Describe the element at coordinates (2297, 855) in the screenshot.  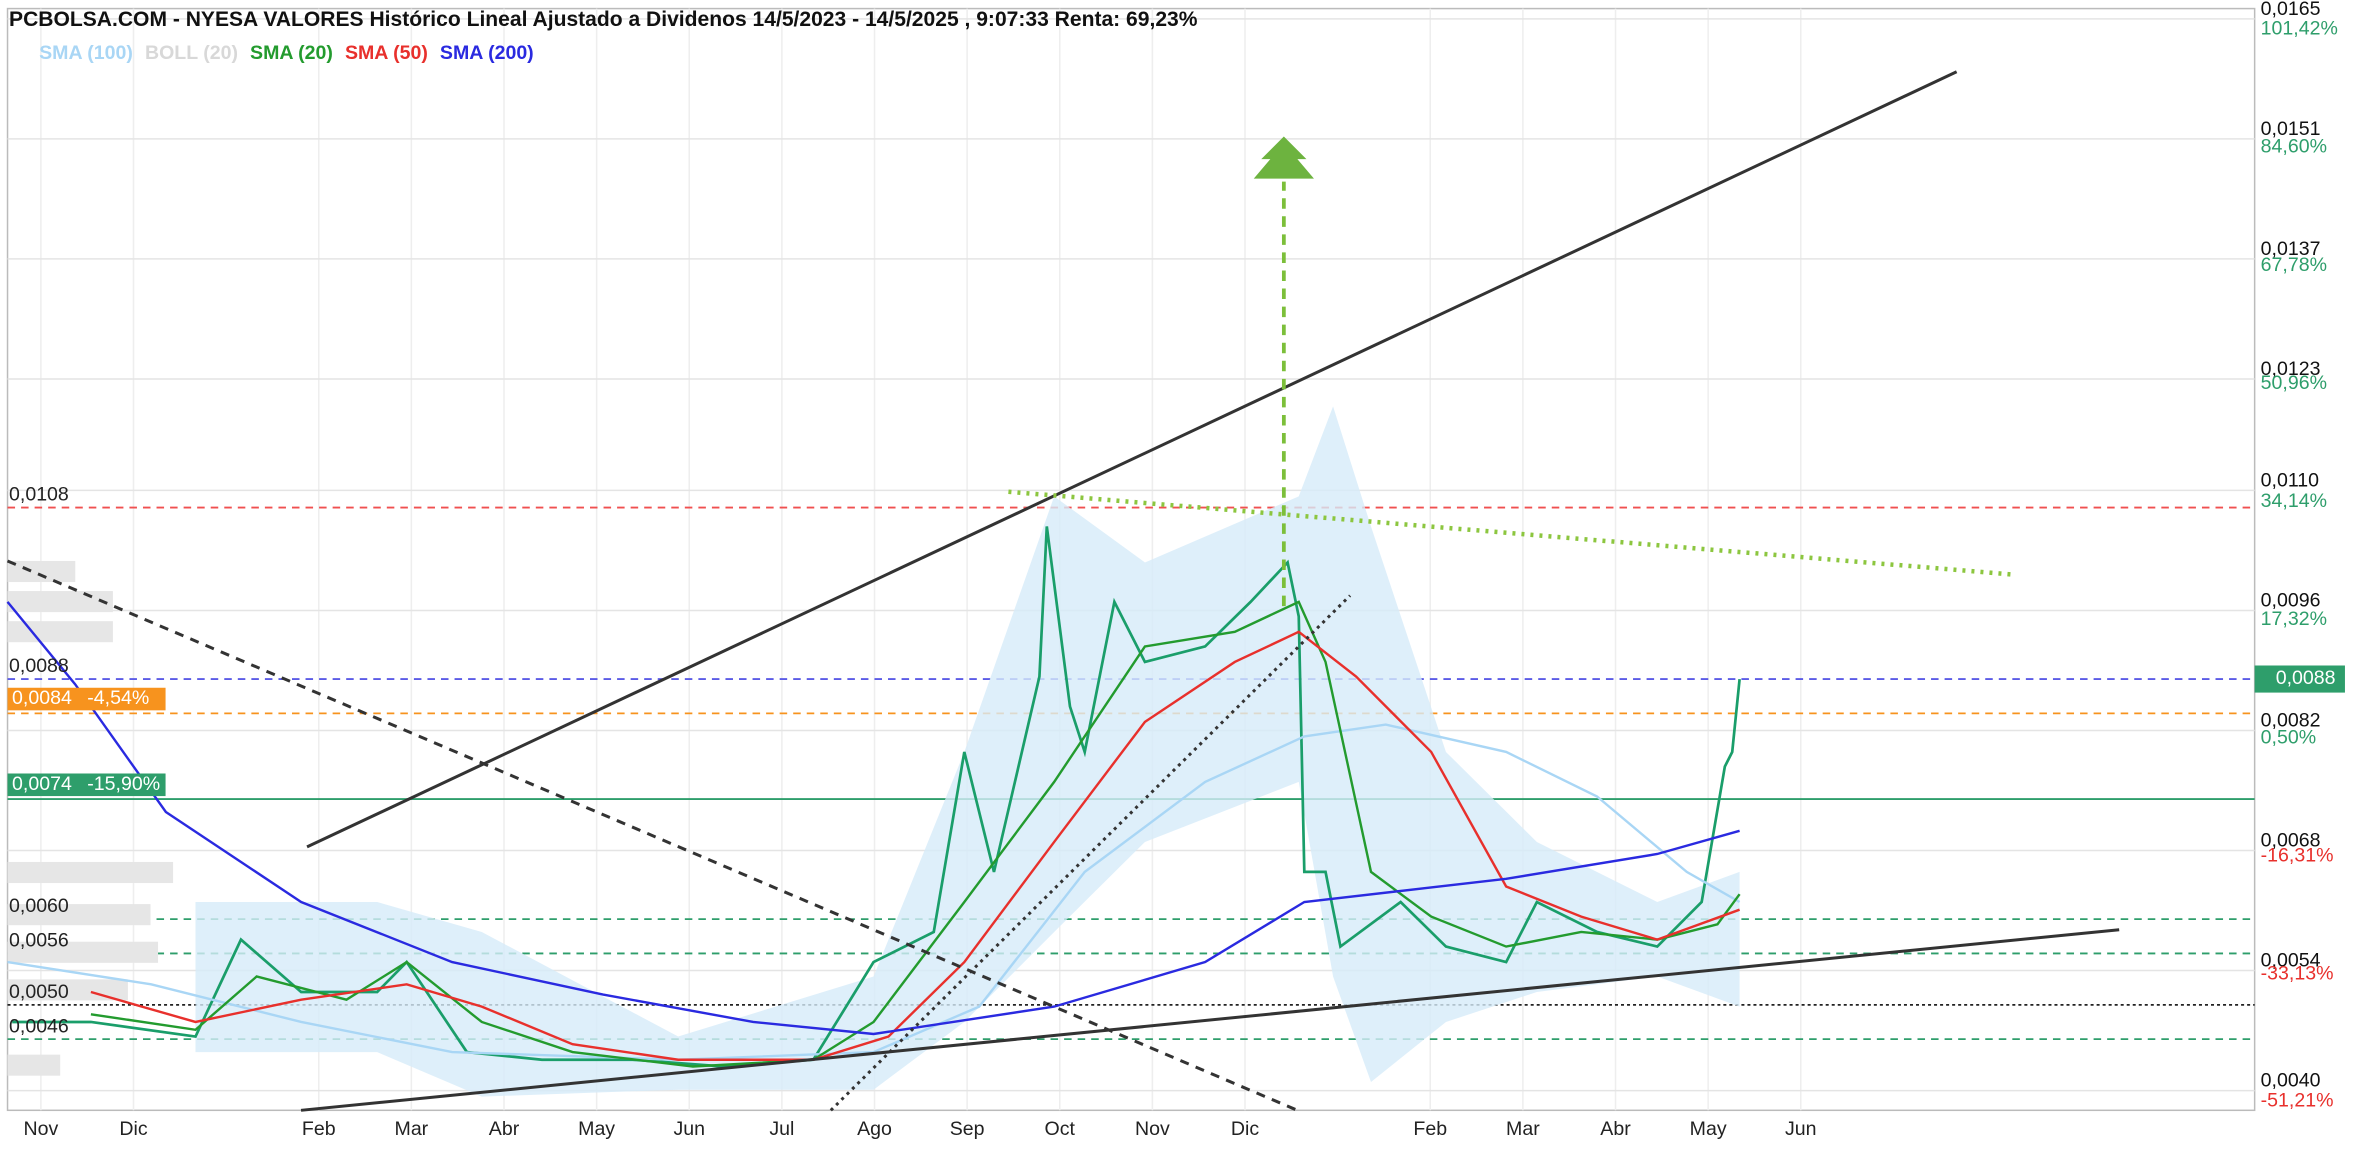
I see `y2-tick-label: -16,31%` at that location.